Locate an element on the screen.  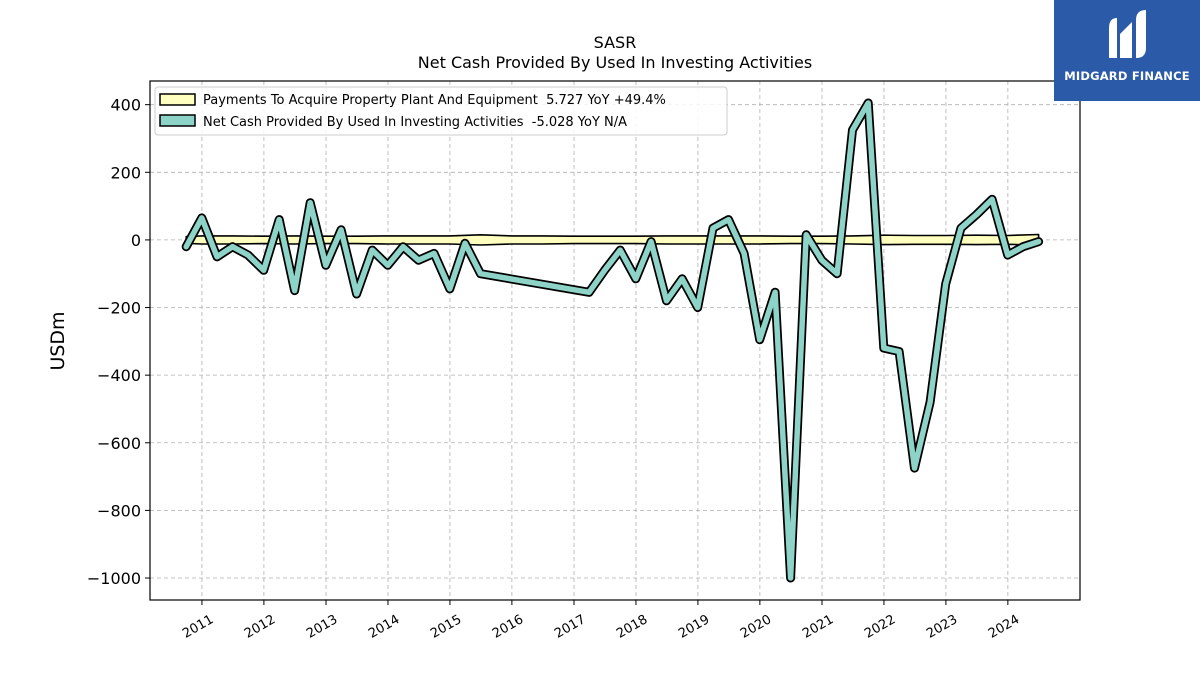
x-tick-label: 2011 is located at coordinates (198, 627).